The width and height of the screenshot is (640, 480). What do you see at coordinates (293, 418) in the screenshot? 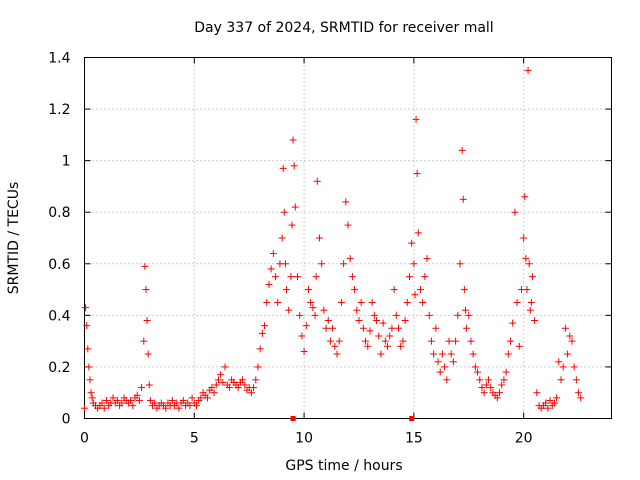
I see `axis-marker` at bounding box center [293, 418].